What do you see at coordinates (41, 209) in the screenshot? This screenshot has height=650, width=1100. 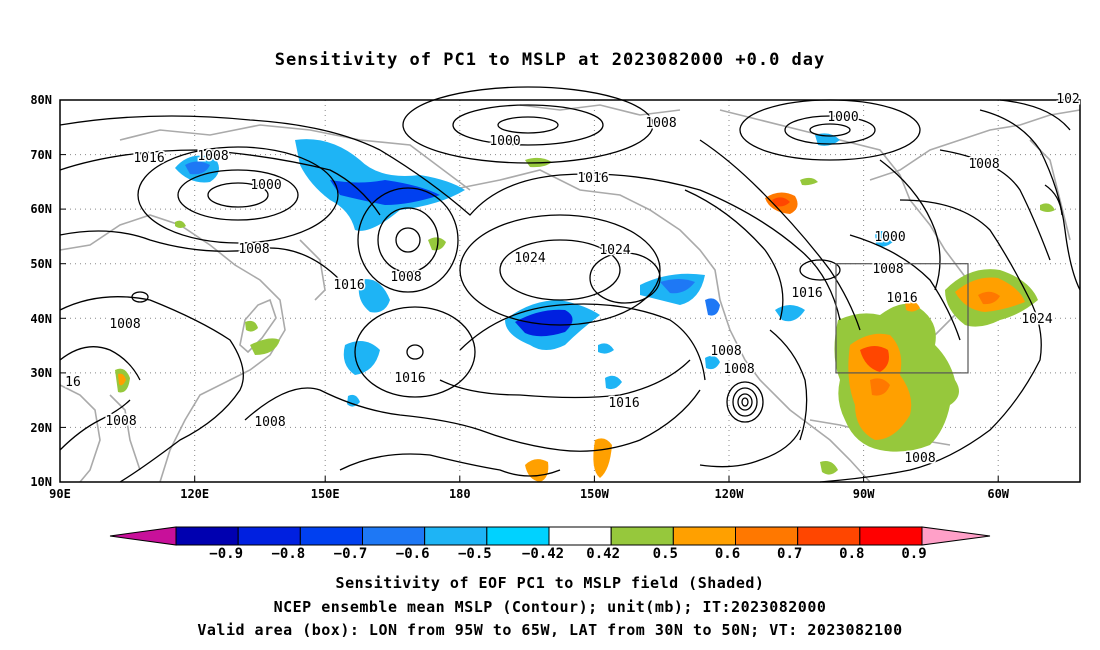 I see `lat-label: 60N` at bounding box center [41, 209].